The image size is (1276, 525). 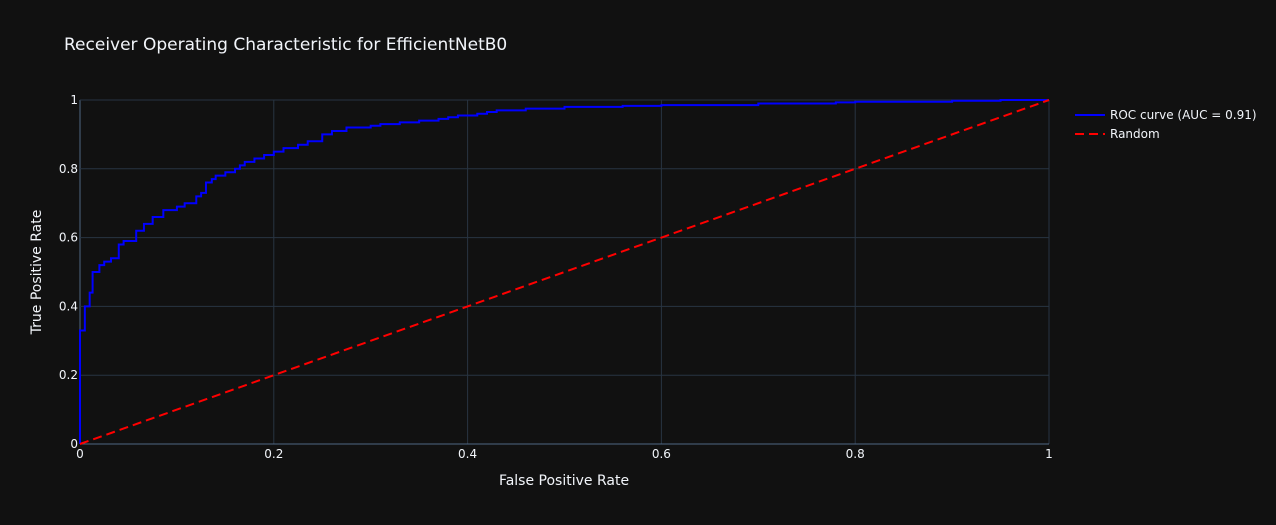 I want to click on x-tick-label-2: 0.4, so click(x=467, y=454).